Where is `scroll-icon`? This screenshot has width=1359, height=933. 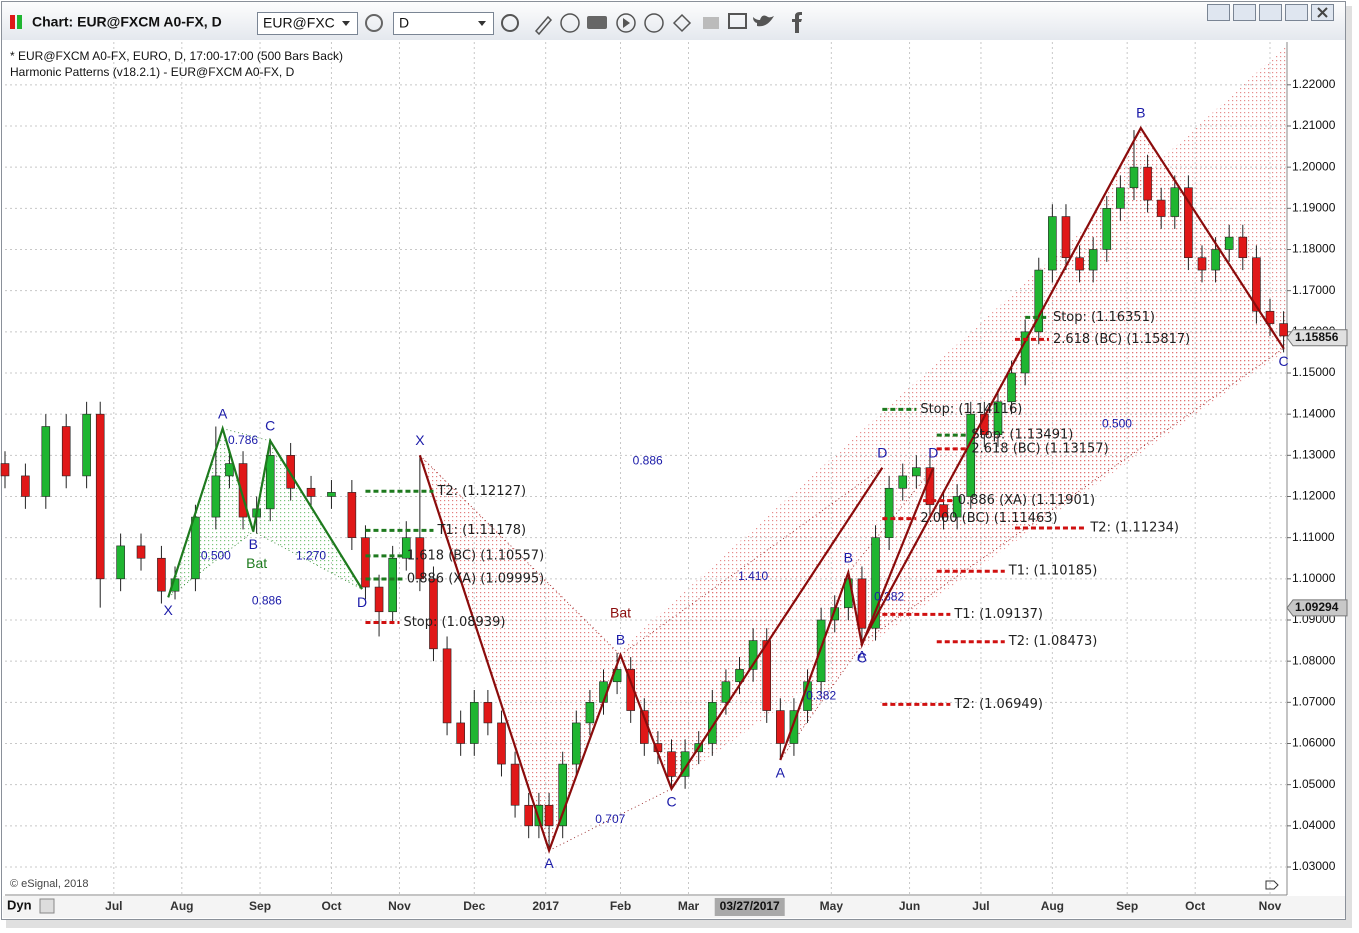
scroll-icon is located at coordinates (1272, 885).